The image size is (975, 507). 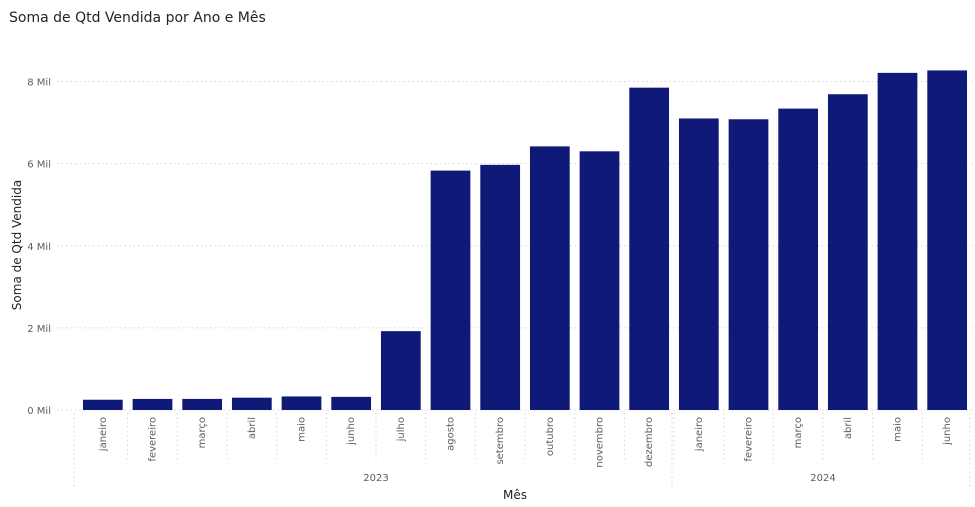 I want to click on y-axis-ticks: 0 Mil 2 Mil 4 Mil 6 Mil 8 Mil, so click(x=39, y=248).